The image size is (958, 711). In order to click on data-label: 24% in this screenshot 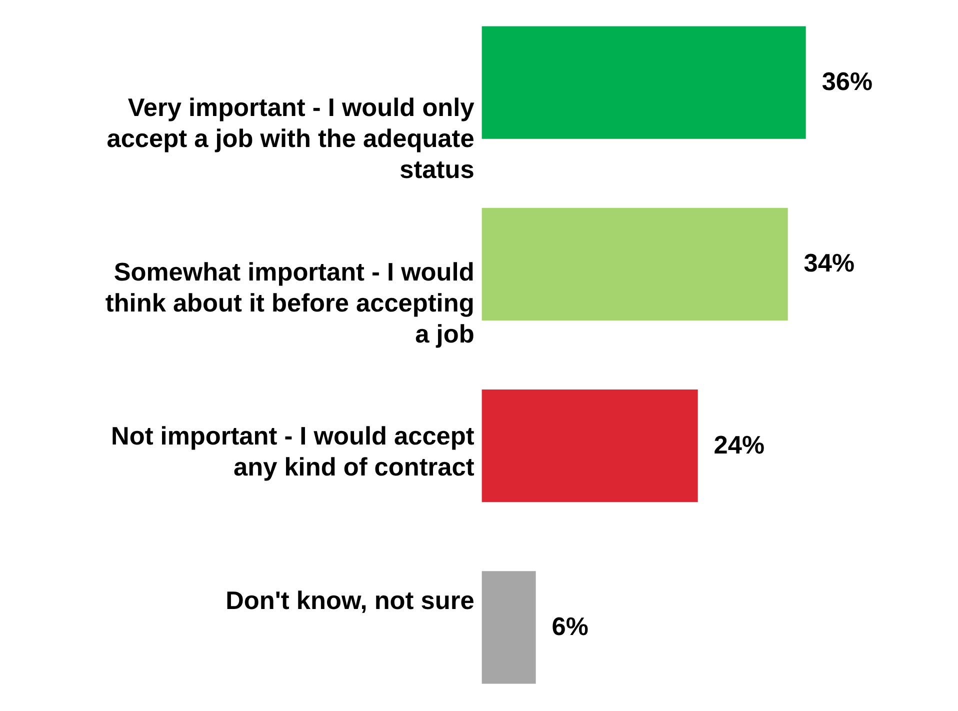, I will do `click(739, 445)`.